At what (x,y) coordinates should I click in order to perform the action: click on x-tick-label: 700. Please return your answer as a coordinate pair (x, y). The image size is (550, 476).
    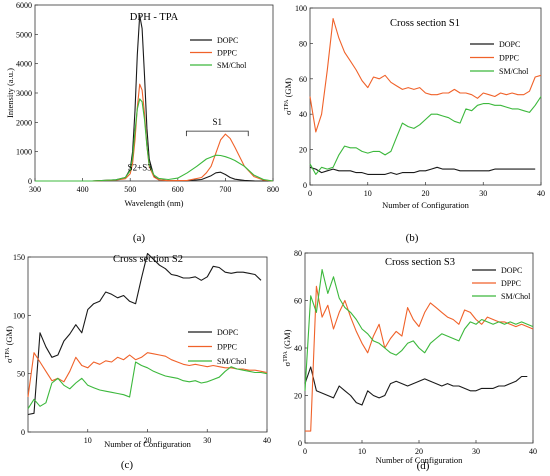
    Looking at the image, I should click on (225, 189).